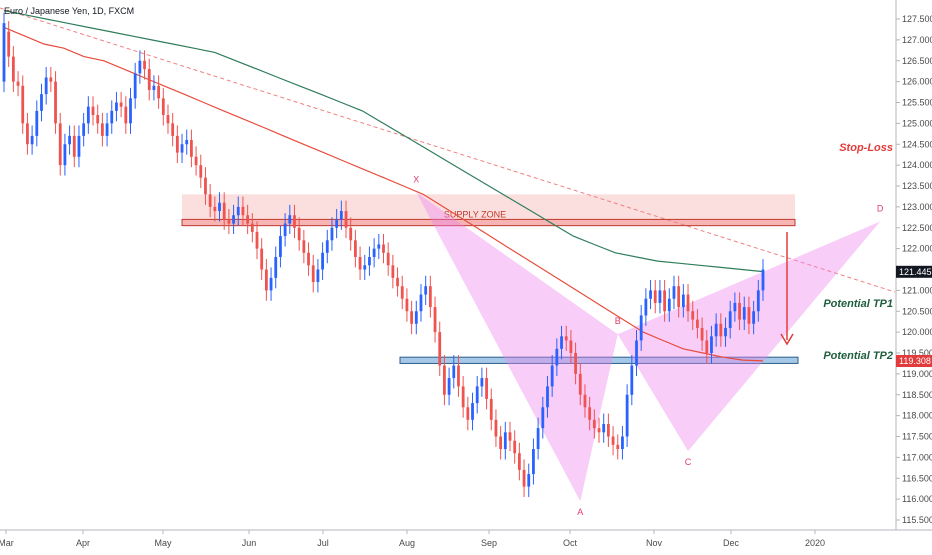 The height and width of the screenshot is (555, 932). Describe the element at coordinates (416, 179) in the screenshot. I see `pattern-point-x: X` at that location.